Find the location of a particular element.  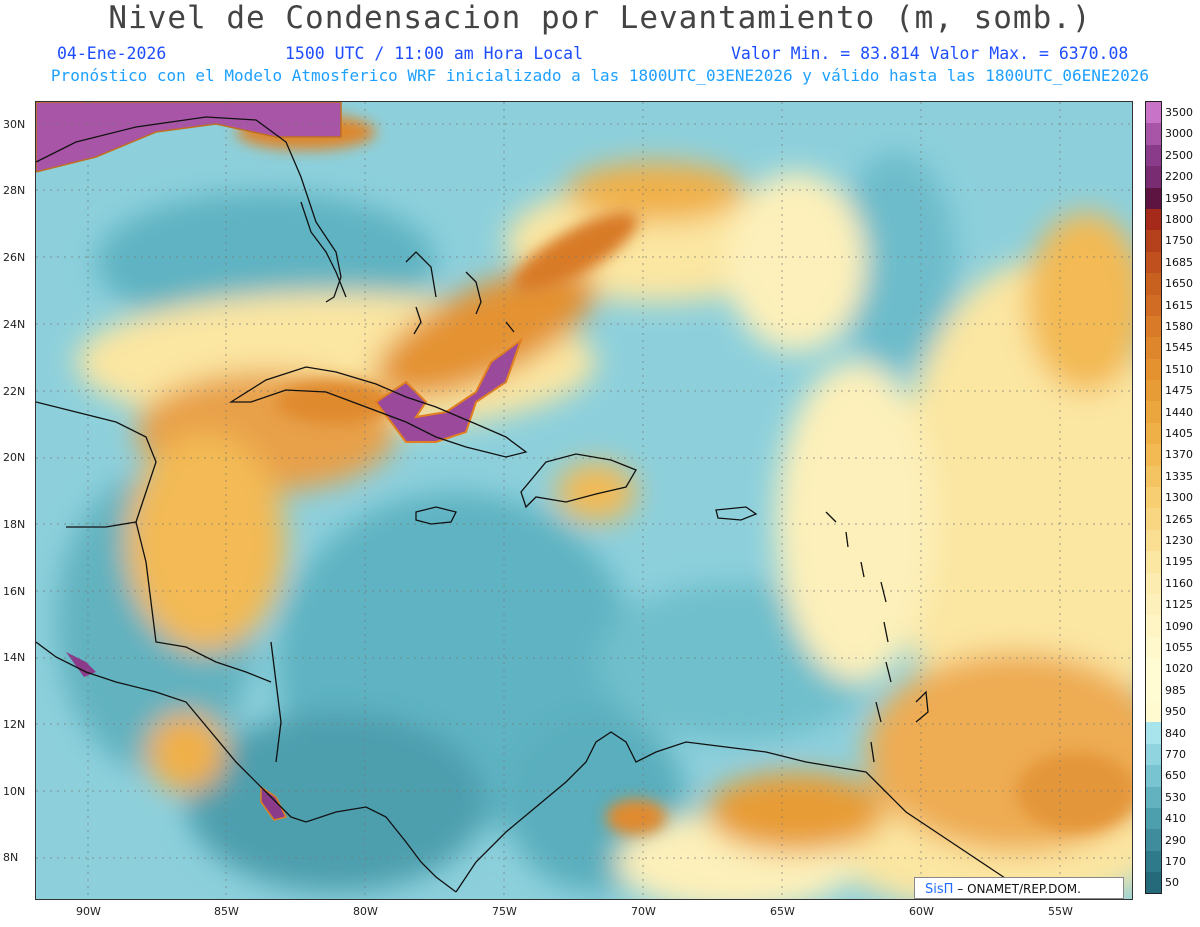

colorbar-level-label: 840 is located at coordinates (1175, 733).